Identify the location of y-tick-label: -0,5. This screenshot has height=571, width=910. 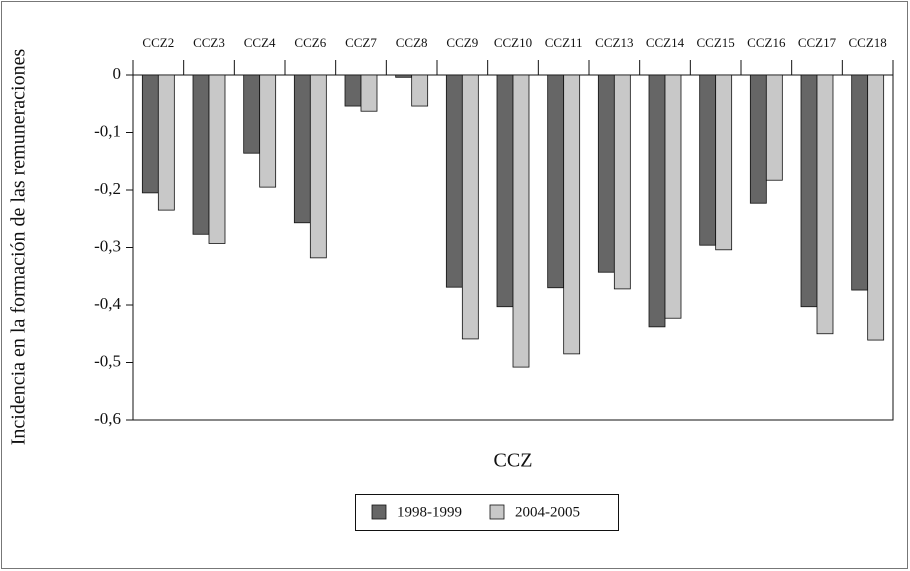
(107, 360).